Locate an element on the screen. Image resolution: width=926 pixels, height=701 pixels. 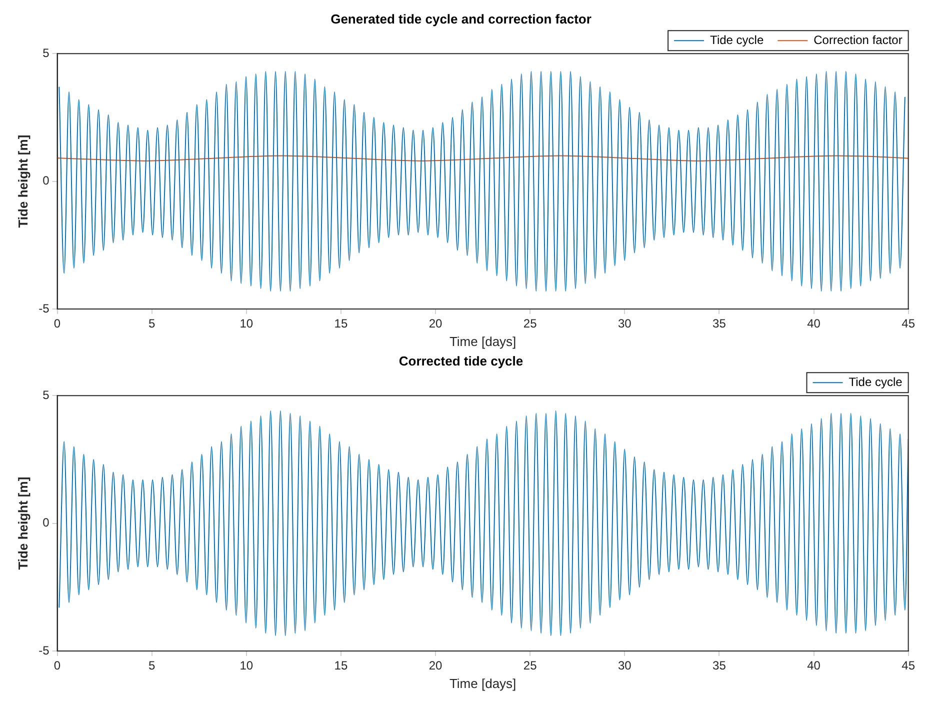
legend-label: Correction factor is located at coordinates (858, 39).